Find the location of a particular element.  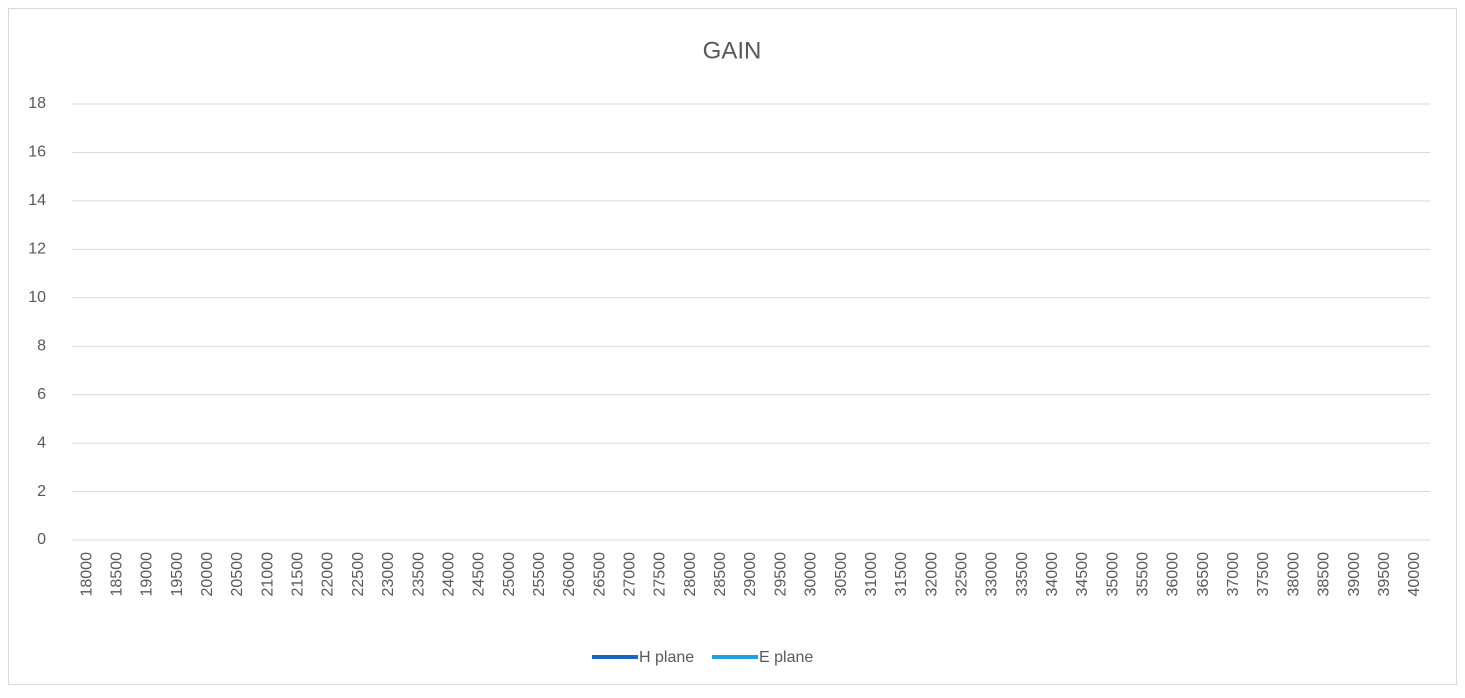

x-tick-label: 25500 is located at coordinates (539, 574).